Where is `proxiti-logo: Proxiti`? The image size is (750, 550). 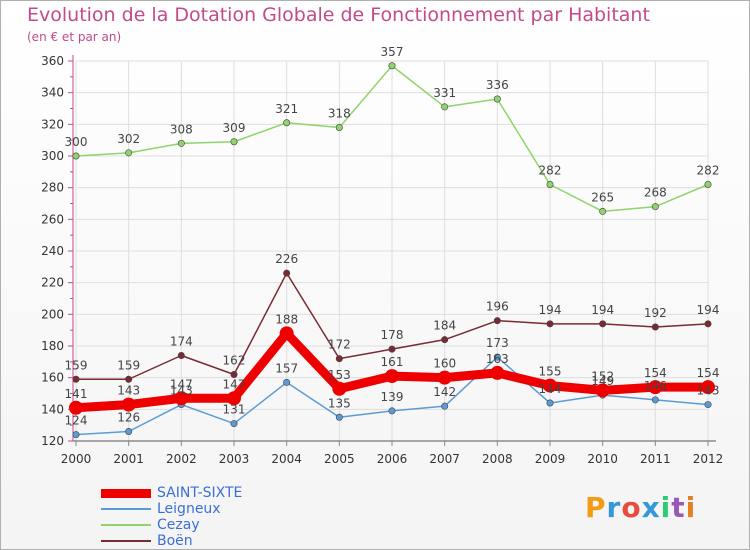 proxiti-logo: Proxiti is located at coordinates (640, 507).